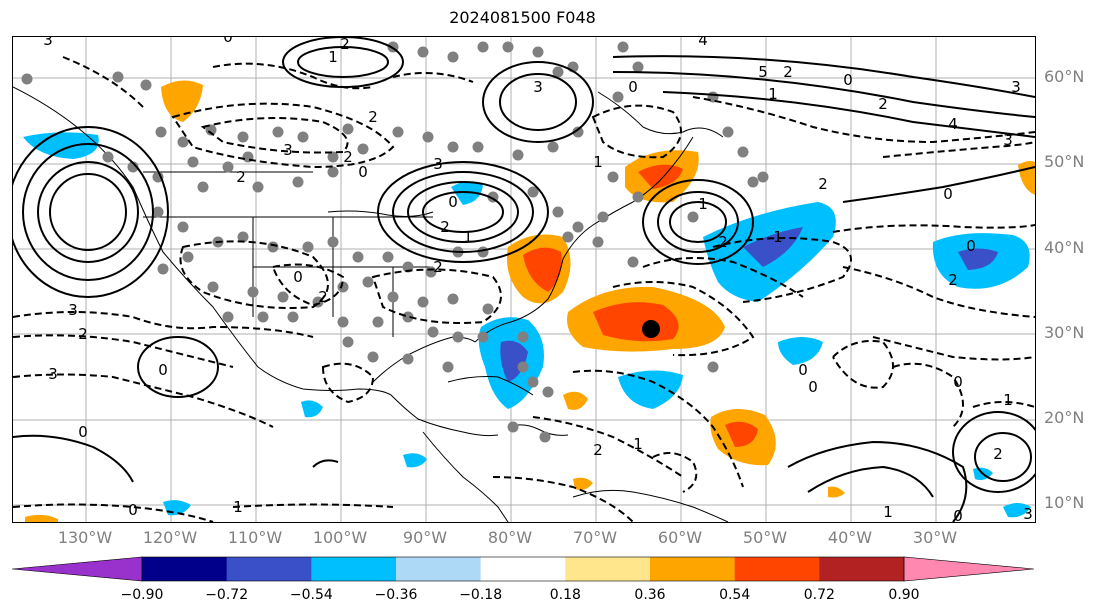 The height and width of the screenshot is (615, 1105). I want to click on colorbar-tick-label: −0.54, so click(311, 595).